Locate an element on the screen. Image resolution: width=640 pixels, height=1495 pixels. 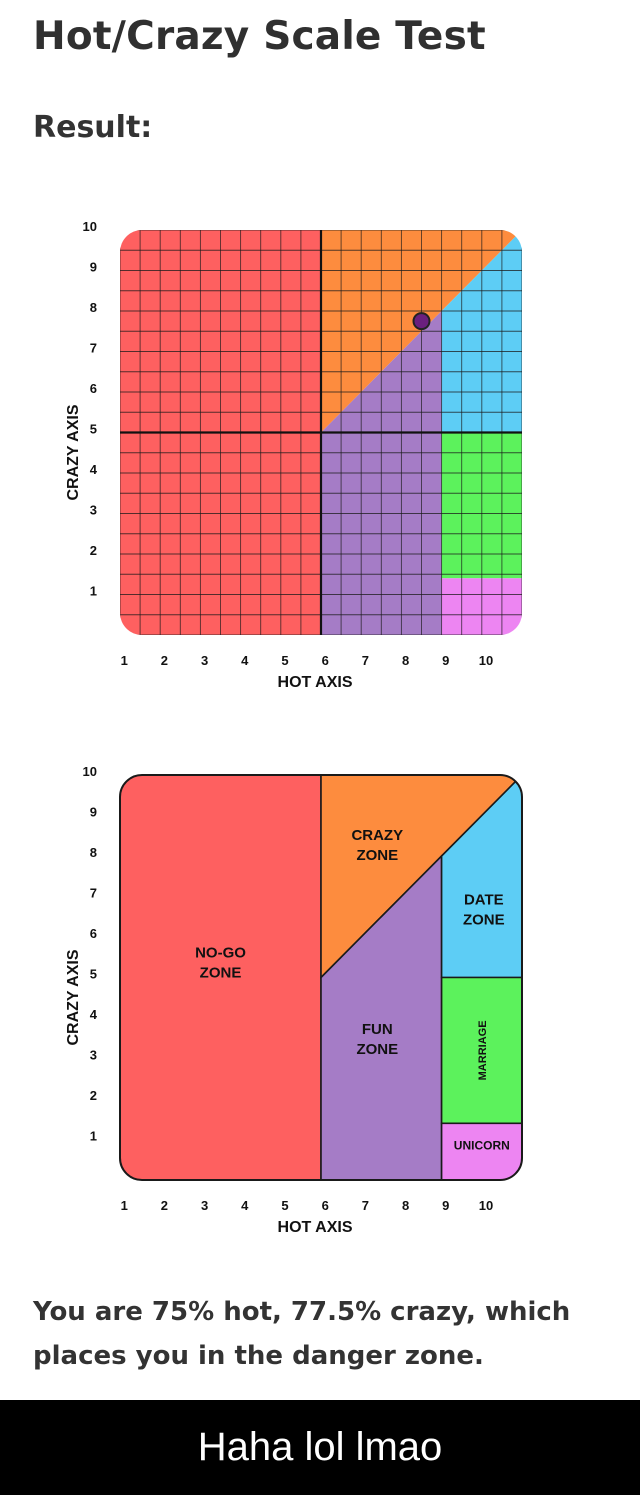
chart1-result-point is located at coordinates (421, 321).